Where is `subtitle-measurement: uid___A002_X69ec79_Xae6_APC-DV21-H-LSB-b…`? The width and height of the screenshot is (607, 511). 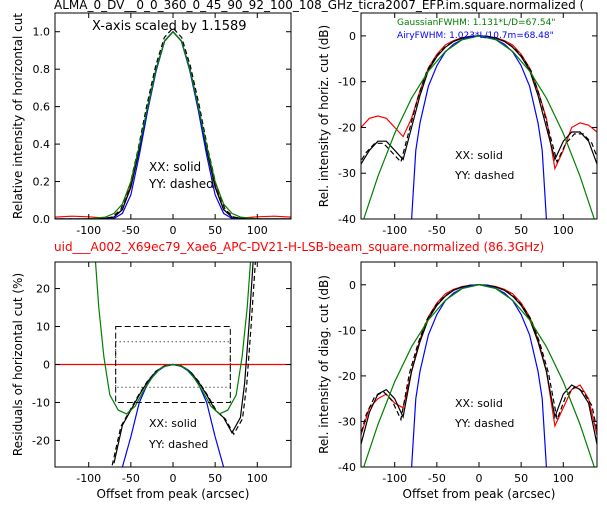
subtitle-measurement: uid___A002_X69ec79_Xae6_APC-DV21-H-LSB-b… is located at coordinates (299, 247).